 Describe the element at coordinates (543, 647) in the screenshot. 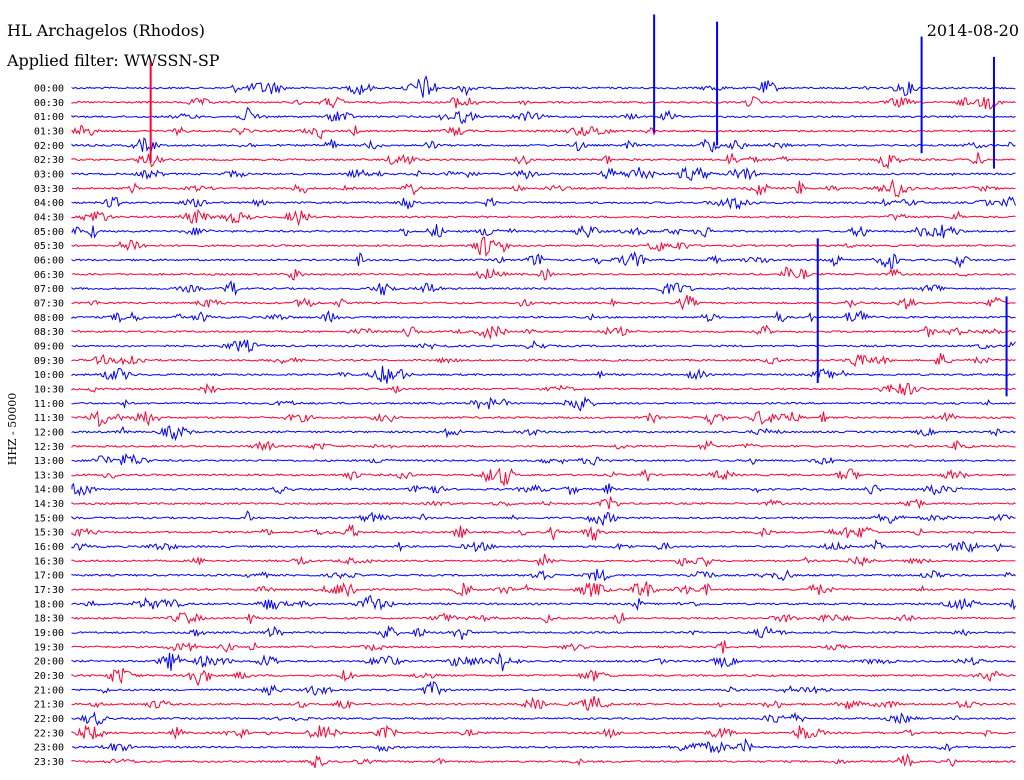

I see `trace-1930` at that location.